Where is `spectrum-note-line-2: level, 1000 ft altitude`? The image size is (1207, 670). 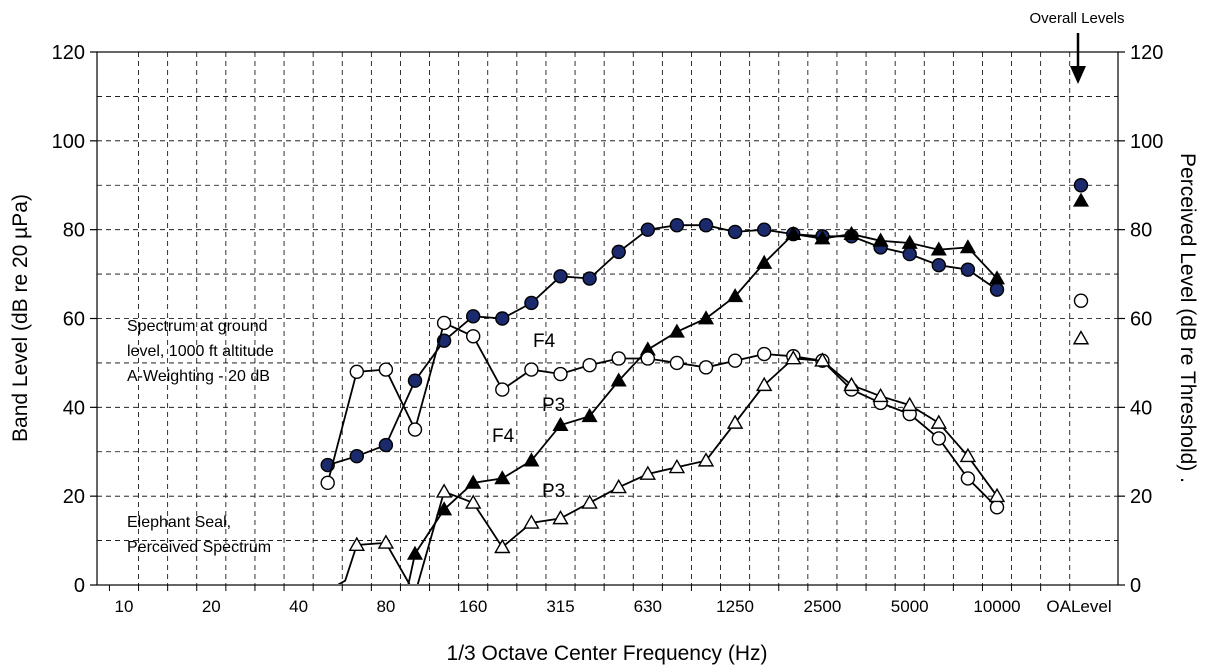
spectrum-note-line-2: level, 1000 ft altitude is located at coordinates (200, 351).